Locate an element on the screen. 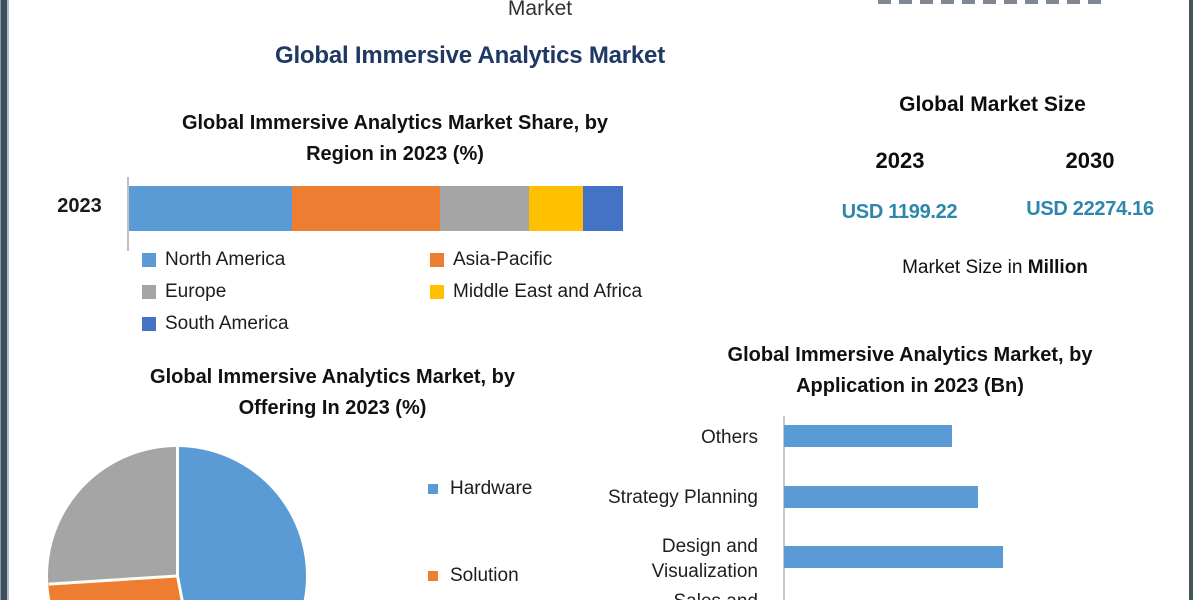 The width and height of the screenshot is (1200, 600). application-axis-line is located at coordinates (784, 508).